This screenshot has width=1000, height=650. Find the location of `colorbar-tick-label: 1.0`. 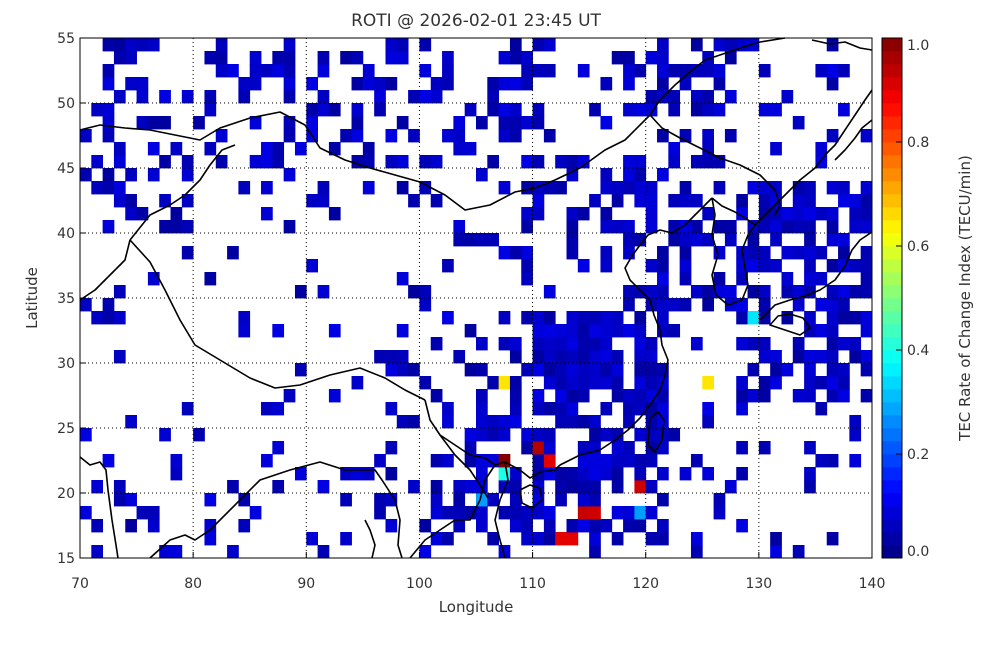

colorbar-tick-label: 1.0 is located at coordinates (918, 46).